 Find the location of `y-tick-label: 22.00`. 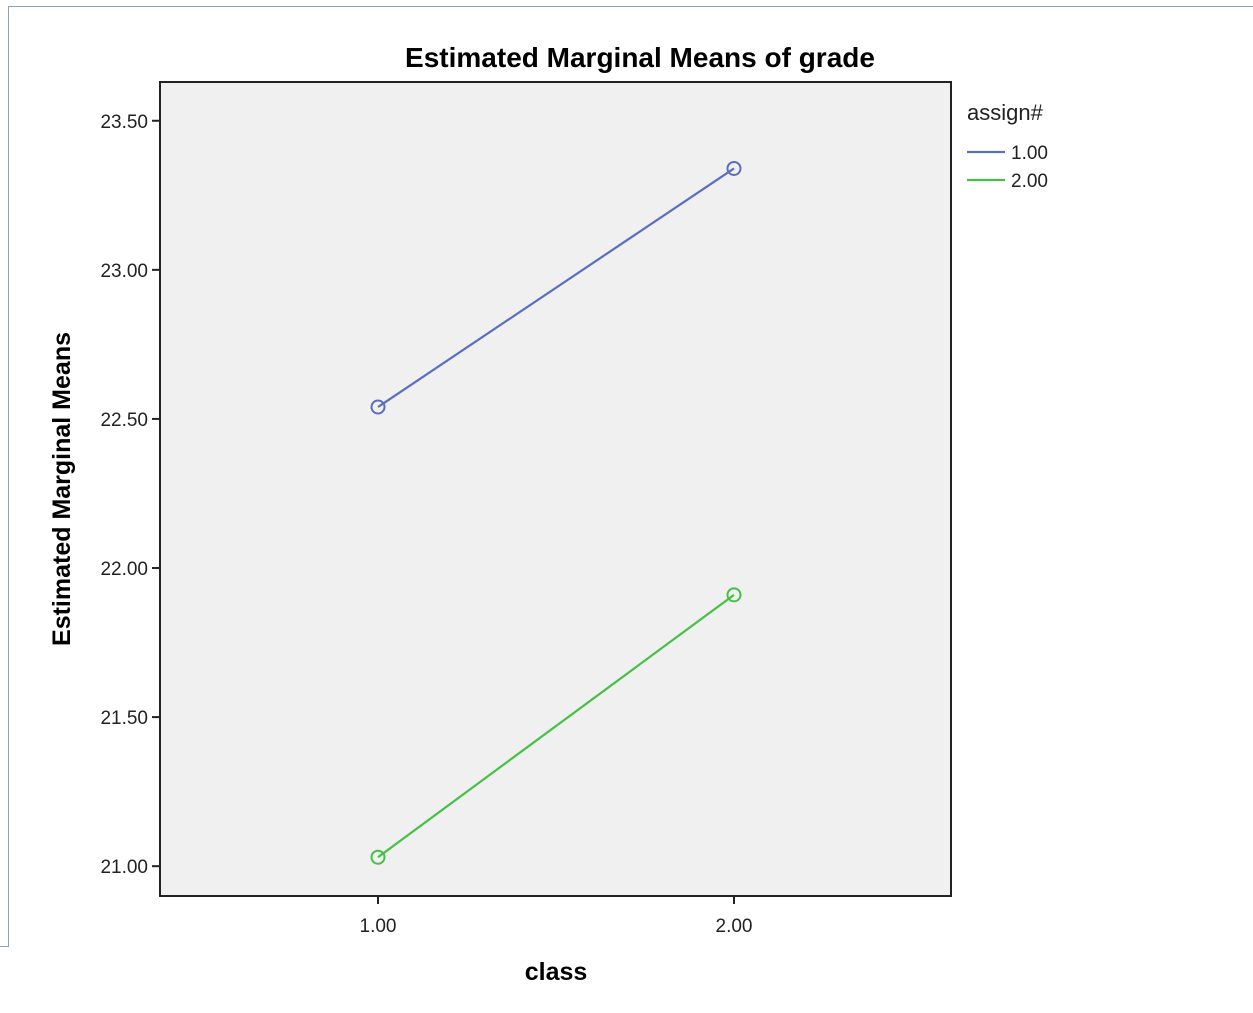

y-tick-label: 22.00 is located at coordinates (124, 569).